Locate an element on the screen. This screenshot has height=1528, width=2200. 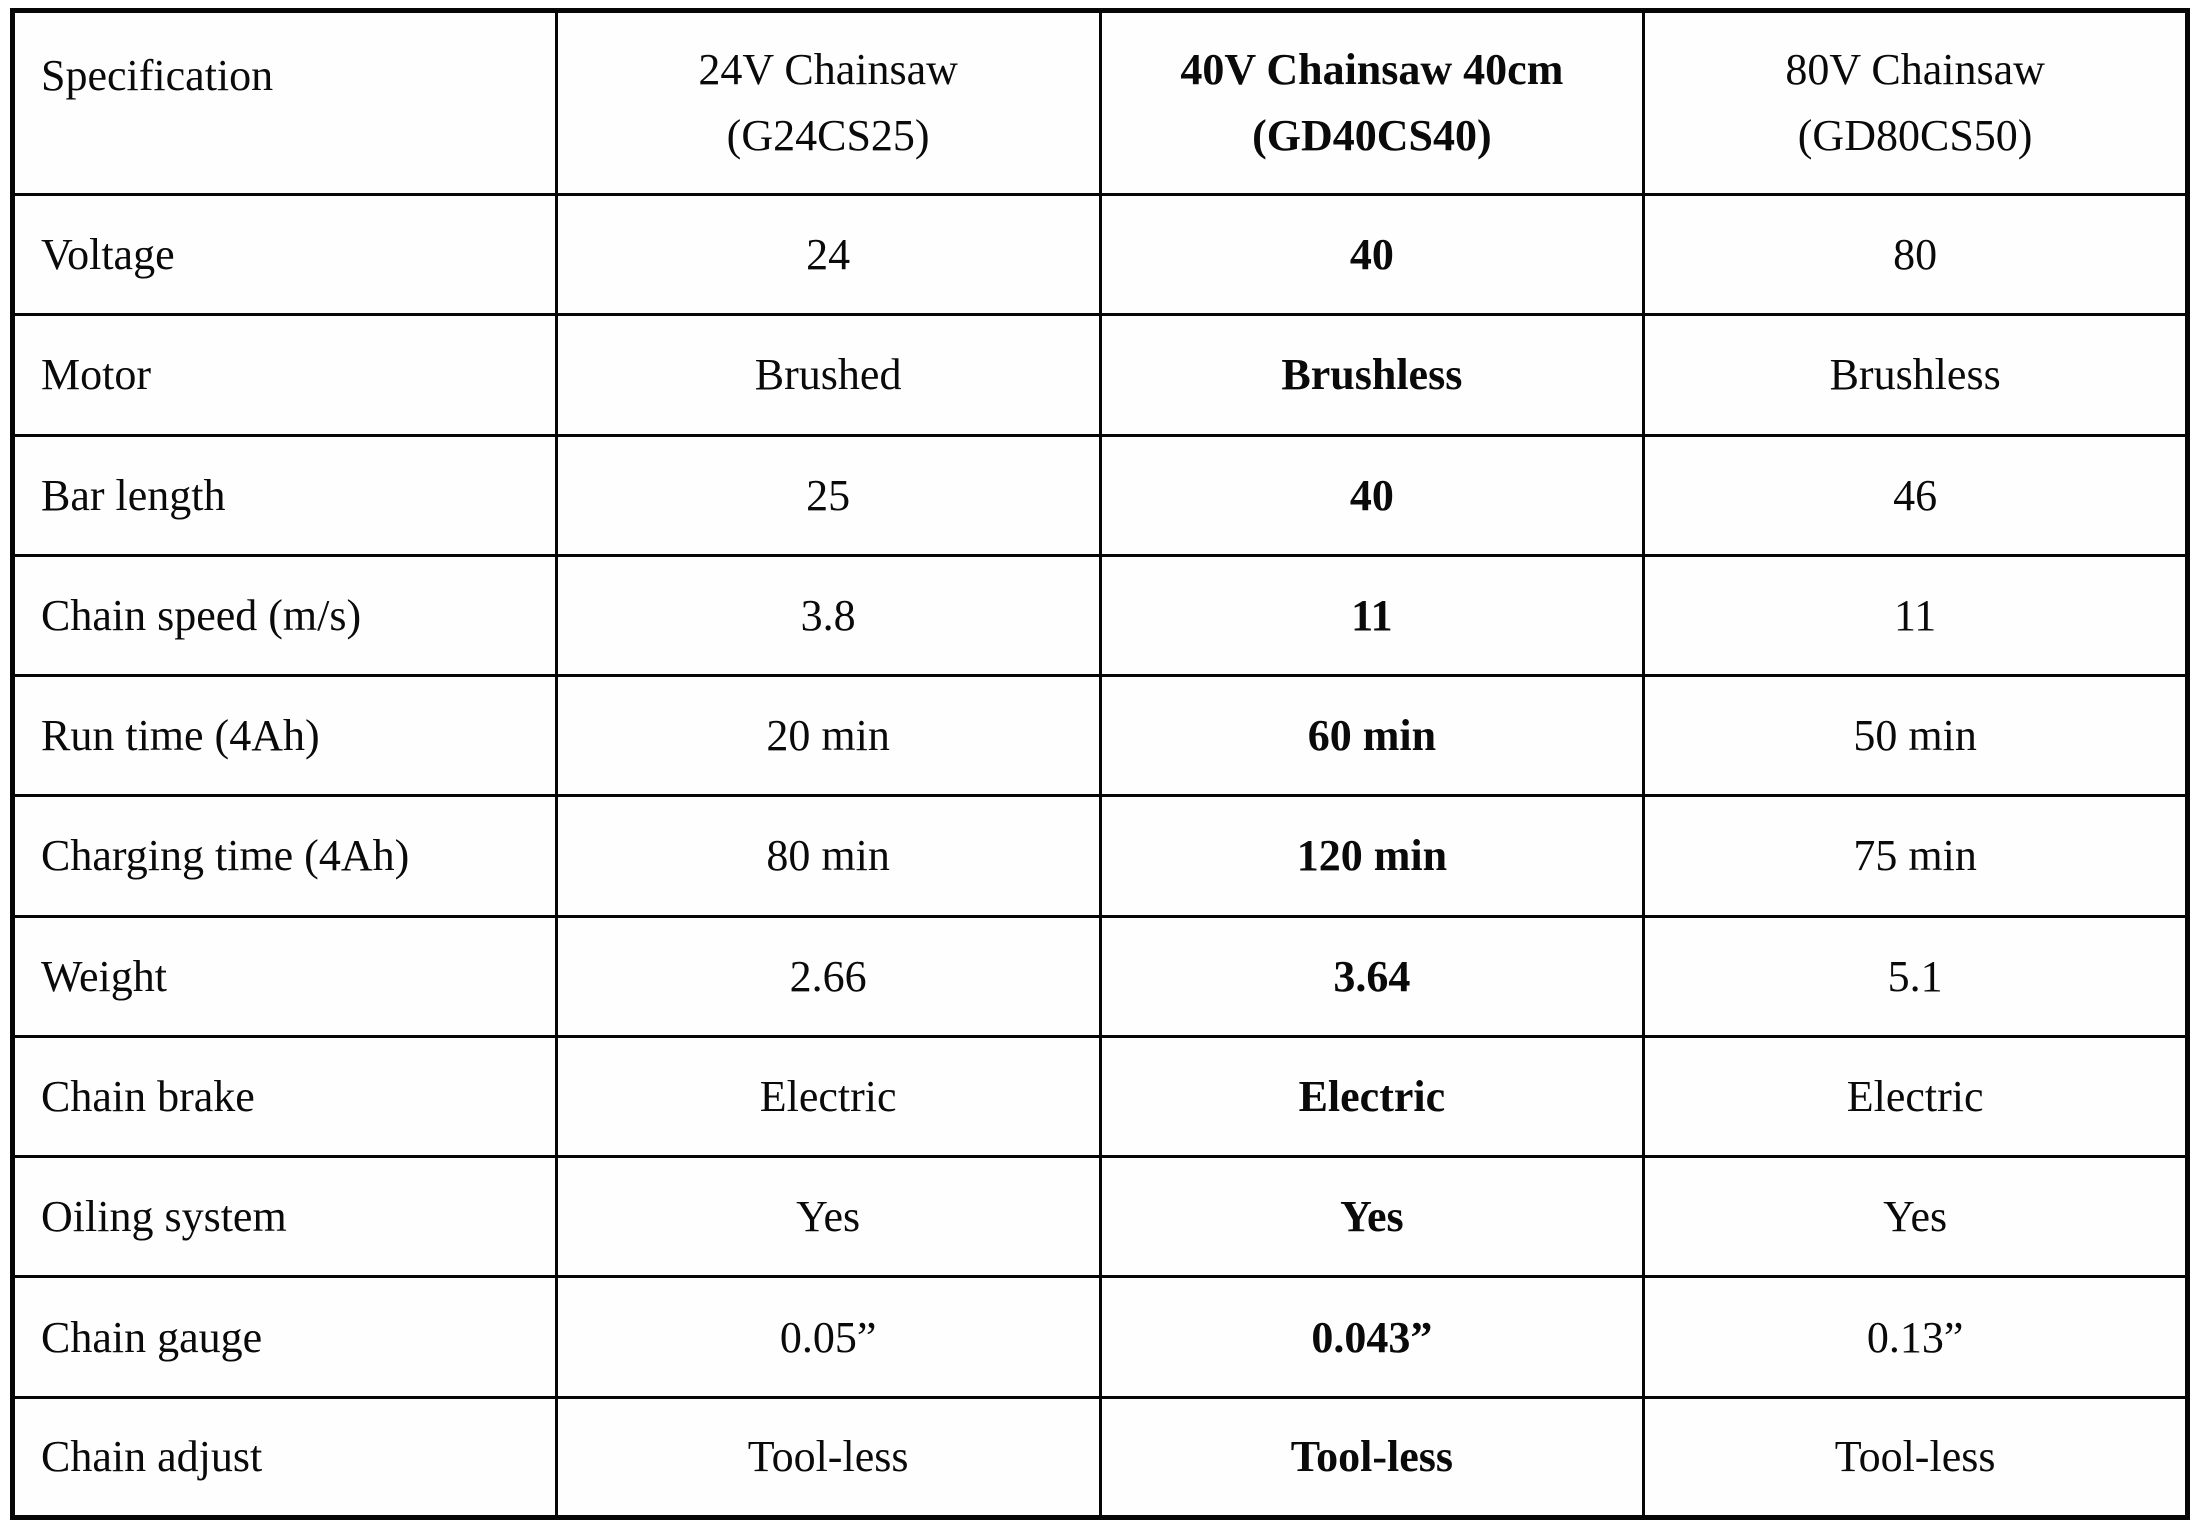
value-cell: 80 is located at coordinates (1915, 254).